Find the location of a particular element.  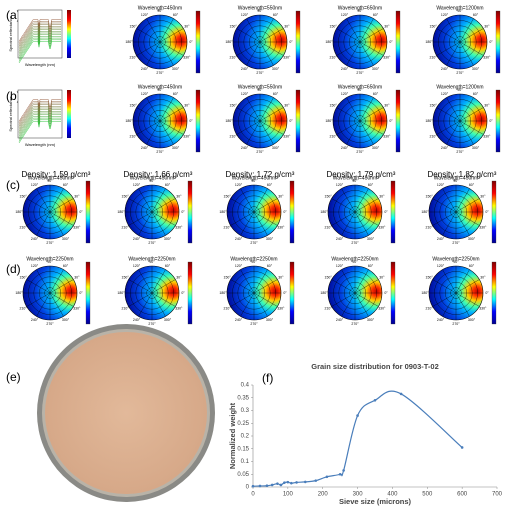

density-label: Density: 1.66 g/cm³ is located at coordinates (158, 174).